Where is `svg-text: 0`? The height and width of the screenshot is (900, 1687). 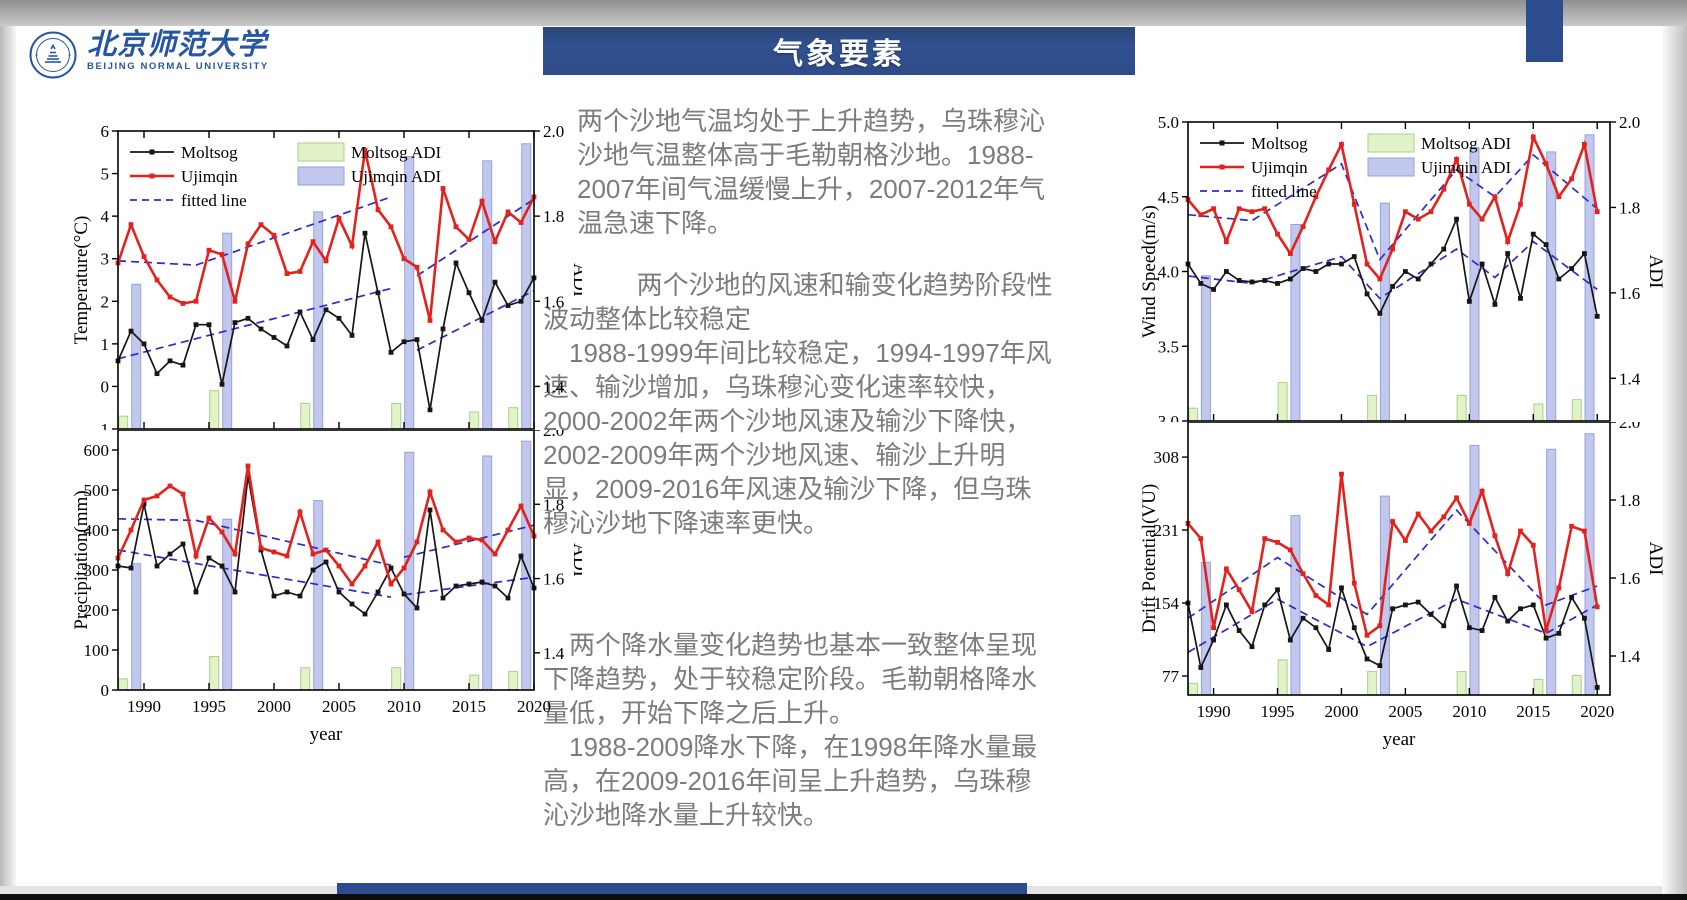 svg-text: 0 is located at coordinates (105, 386).